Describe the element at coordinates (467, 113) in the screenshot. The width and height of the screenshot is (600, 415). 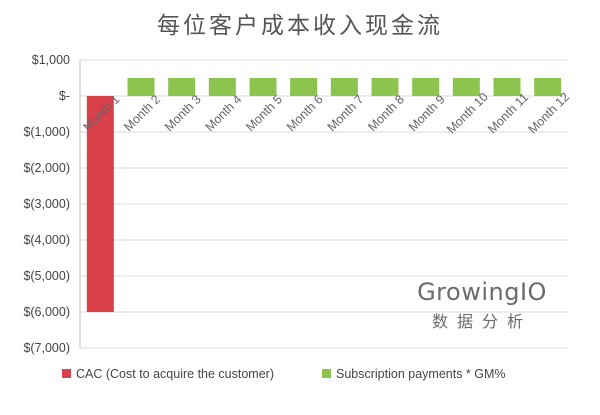
I see `x-category-label: Month 10` at that location.